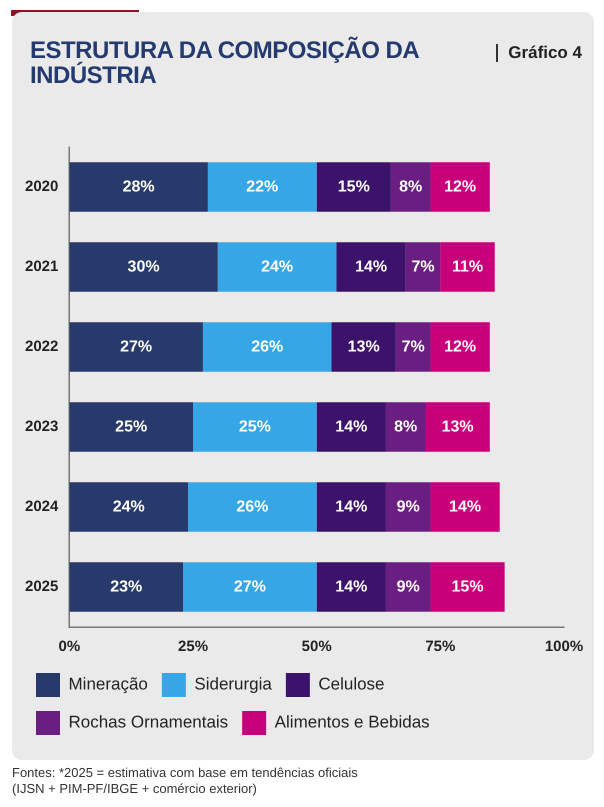 This screenshot has width=604, height=807. Describe the element at coordinates (564, 647) in the screenshot. I see `x-tick-label: 100%` at that location.